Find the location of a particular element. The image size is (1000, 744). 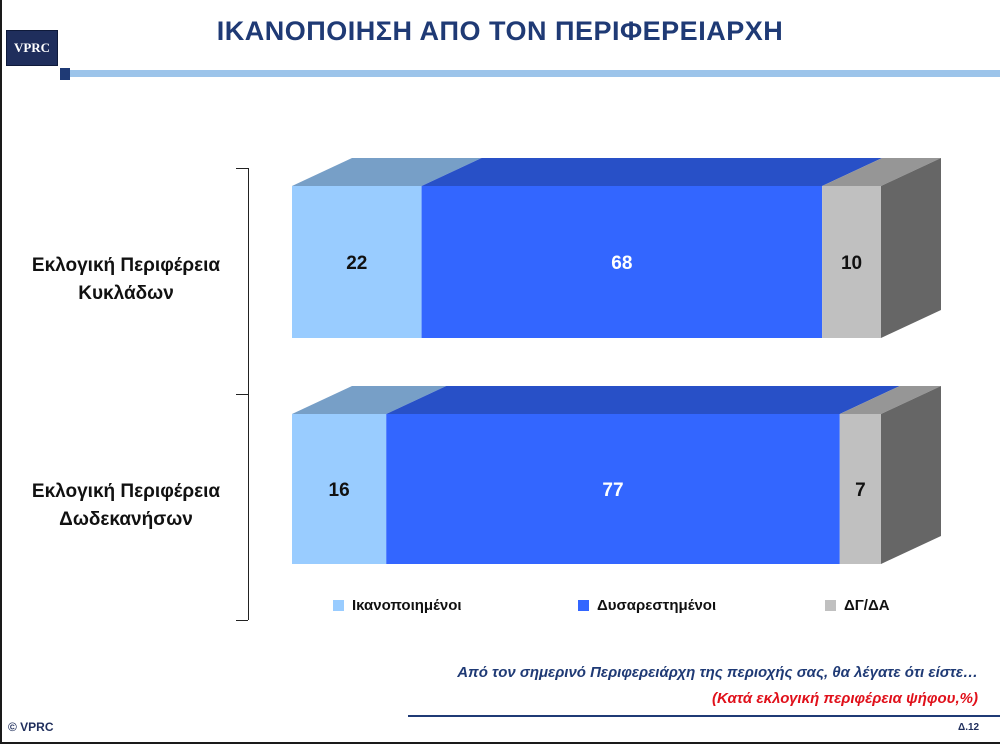

legend-label: Ικανοποιημένοι is located at coordinates (407, 605).